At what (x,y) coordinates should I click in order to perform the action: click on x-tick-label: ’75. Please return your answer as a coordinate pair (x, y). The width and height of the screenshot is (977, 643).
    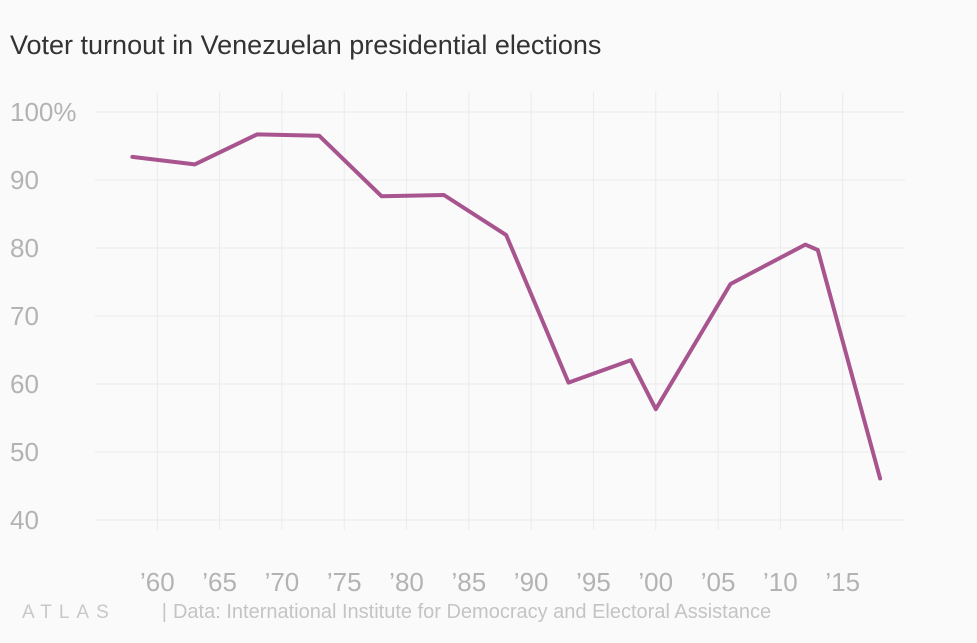
    Looking at the image, I should click on (344, 582).